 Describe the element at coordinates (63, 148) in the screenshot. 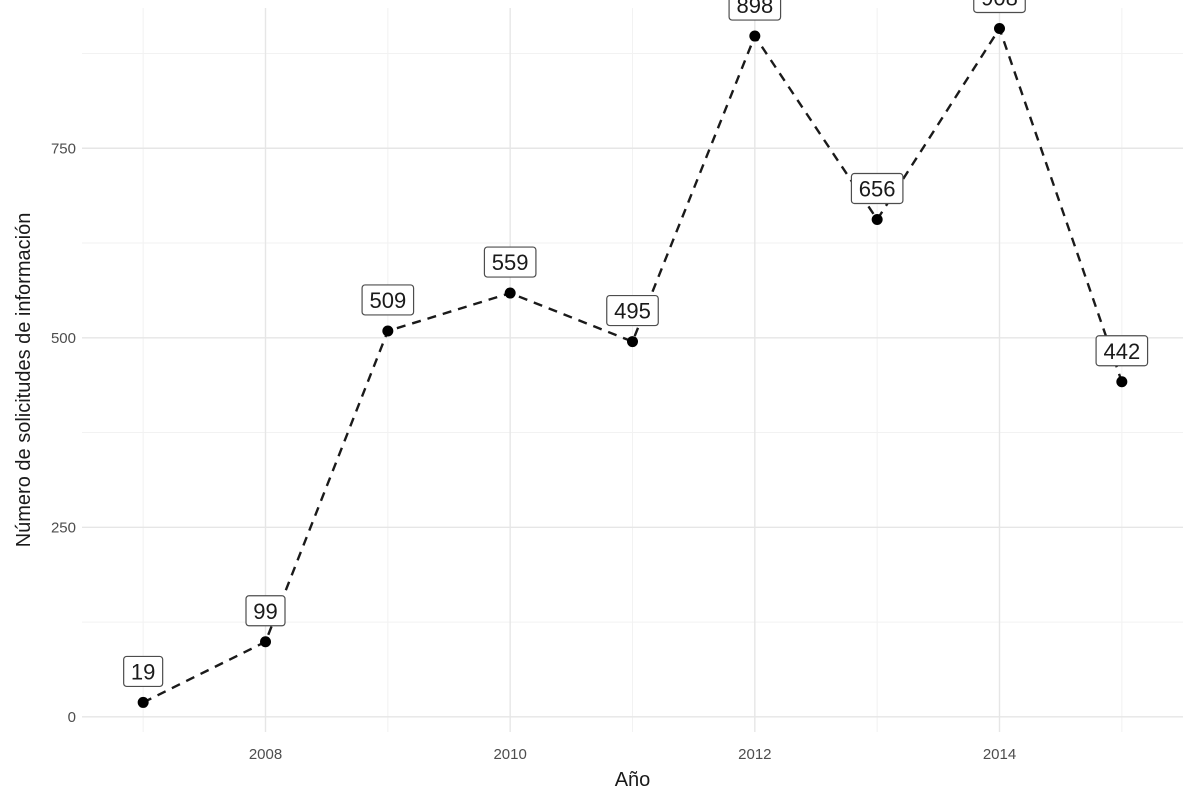

I see `y-tick-label: 750` at that location.